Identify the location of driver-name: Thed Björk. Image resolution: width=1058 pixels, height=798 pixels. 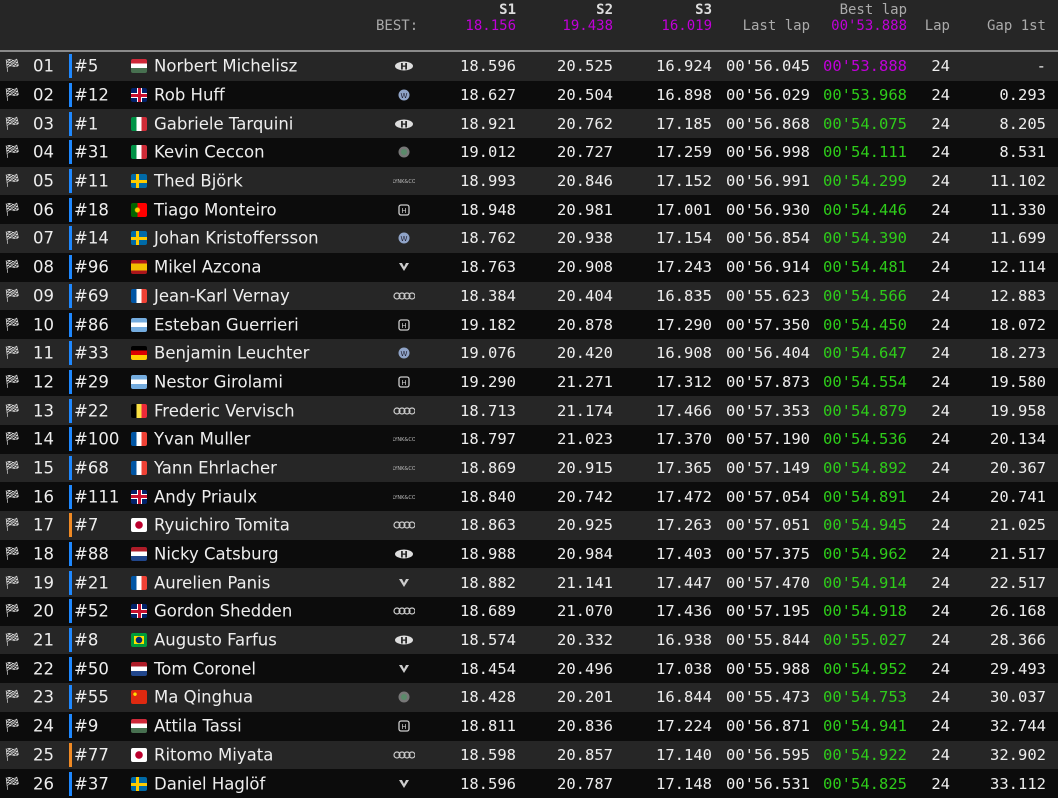
(198, 181).